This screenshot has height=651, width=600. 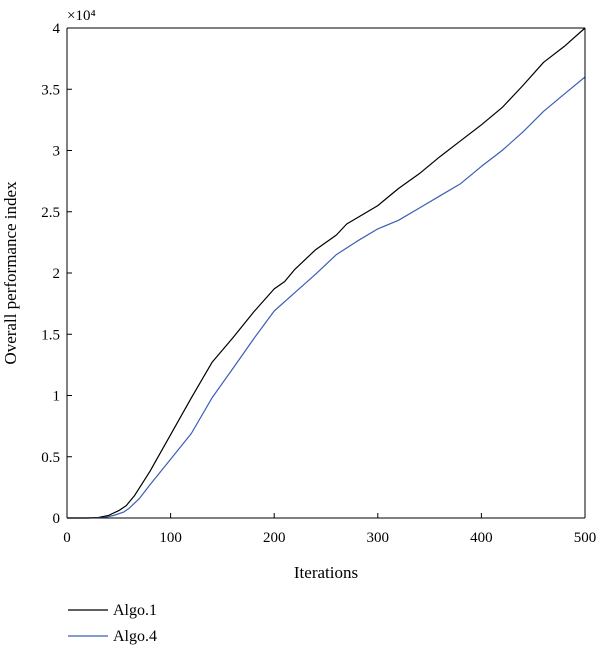 What do you see at coordinates (585, 538) in the screenshot?
I see `x-tick-label: 500` at bounding box center [585, 538].